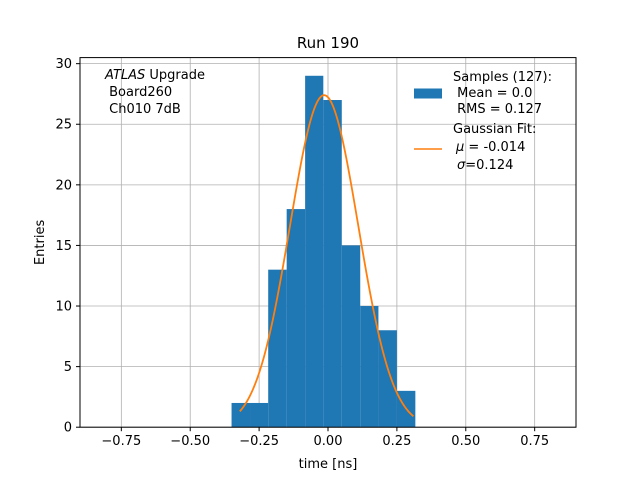 The height and width of the screenshot is (480, 640). I want to click on legend-mu-symbol: μ, so click(459, 147).